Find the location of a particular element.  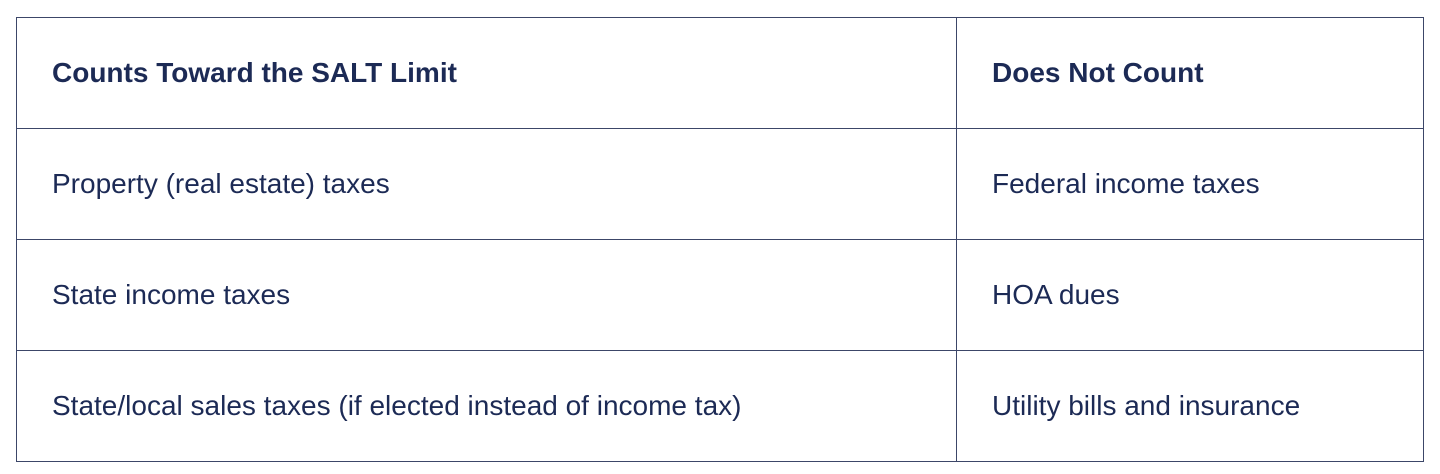

cell-not-count: HOA dues is located at coordinates (1190, 295).